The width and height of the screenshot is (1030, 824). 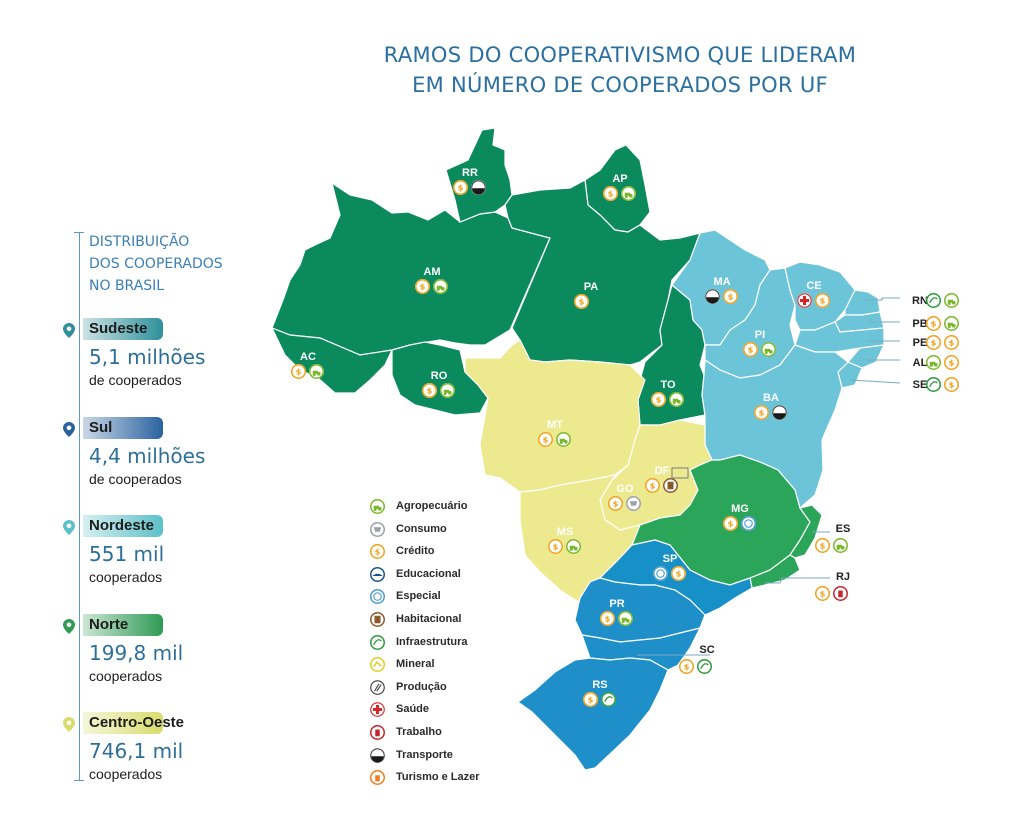 What do you see at coordinates (377, 597) in the screenshot?
I see `especial-icon` at bounding box center [377, 597].